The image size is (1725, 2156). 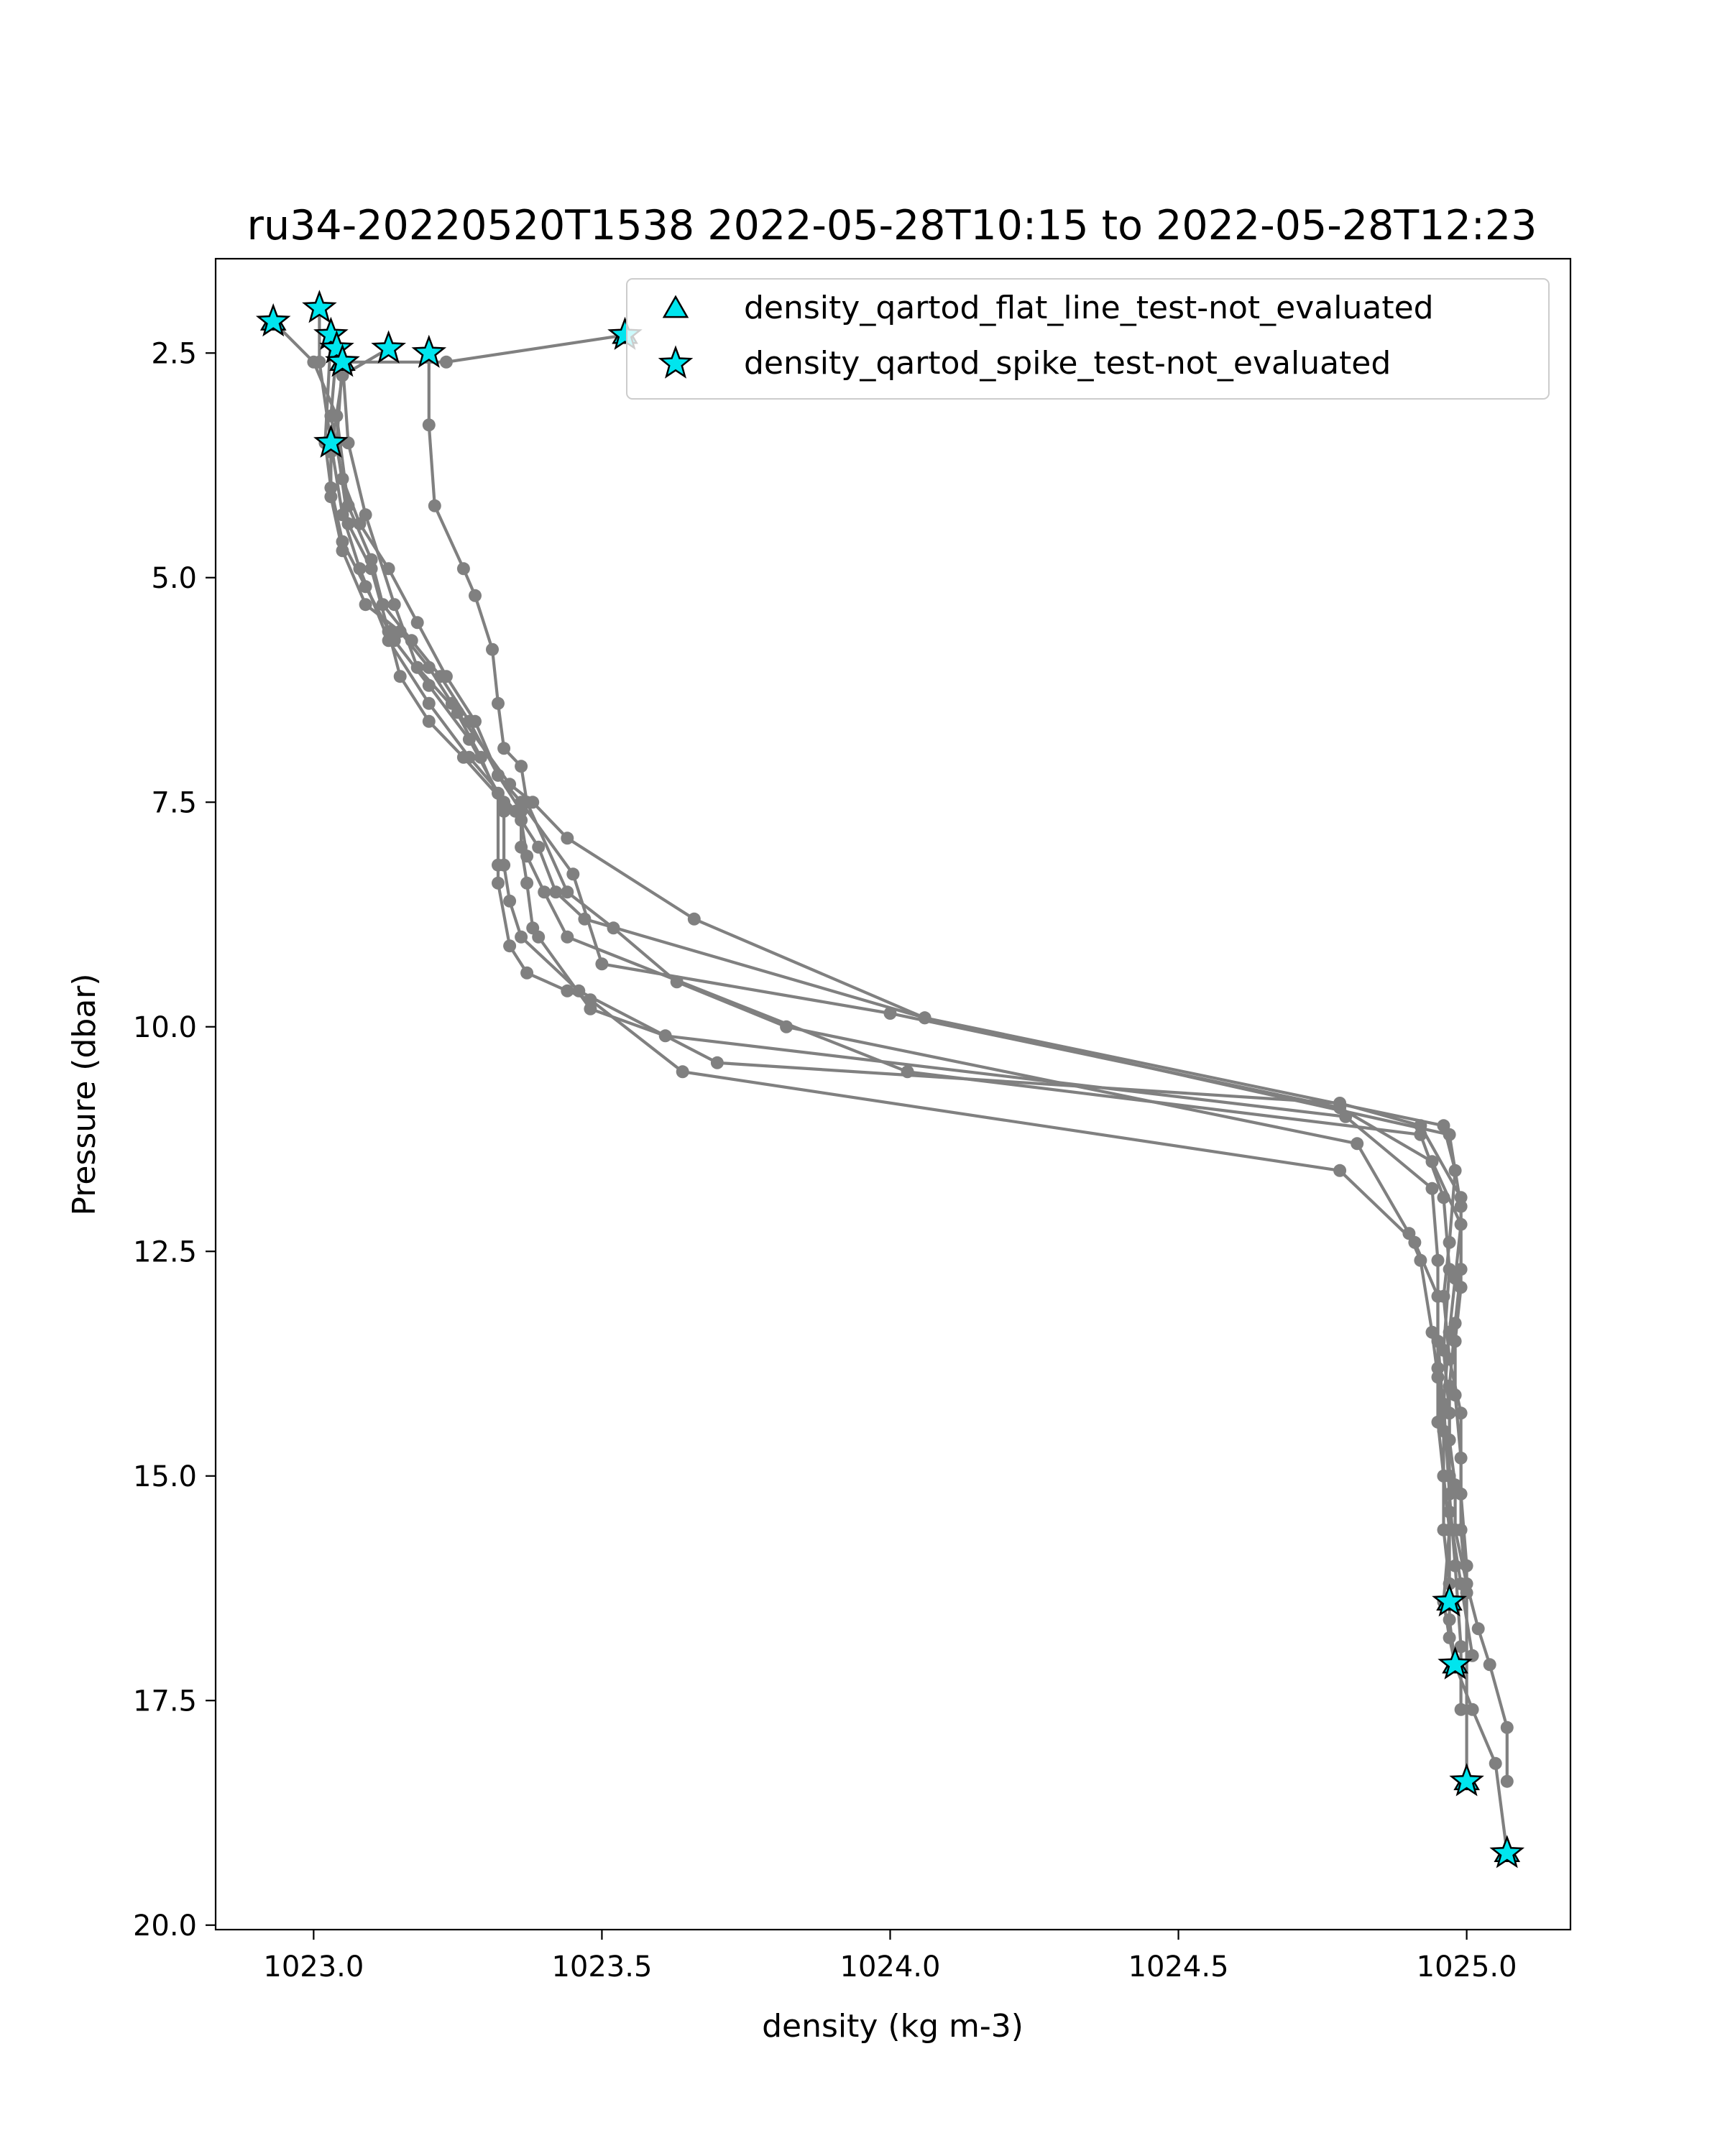 What do you see at coordinates (890, 1967) in the screenshot?
I see `x-tick-label: 1024.0` at bounding box center [890, 1967].